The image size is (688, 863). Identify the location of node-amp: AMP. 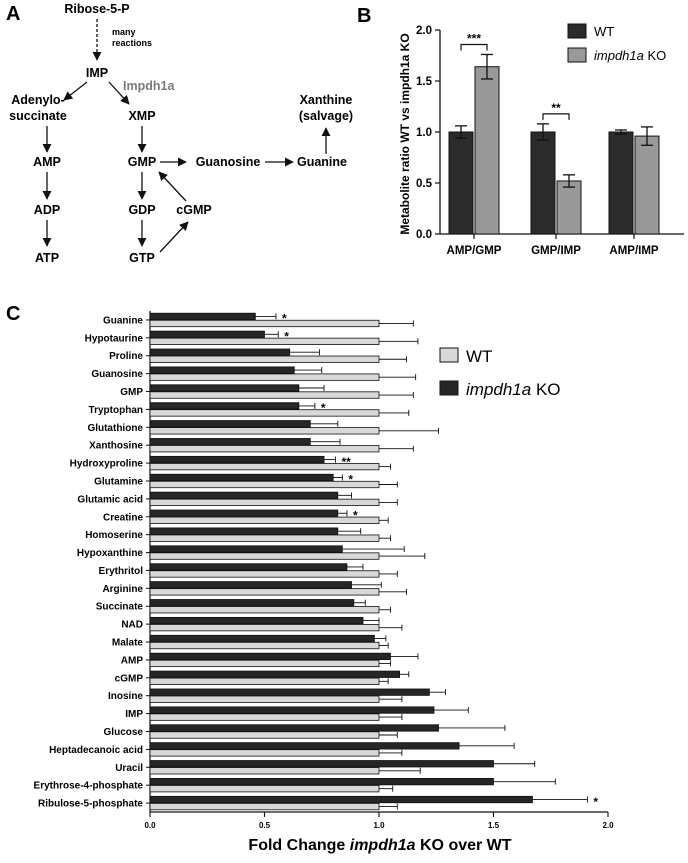
(47, 162).